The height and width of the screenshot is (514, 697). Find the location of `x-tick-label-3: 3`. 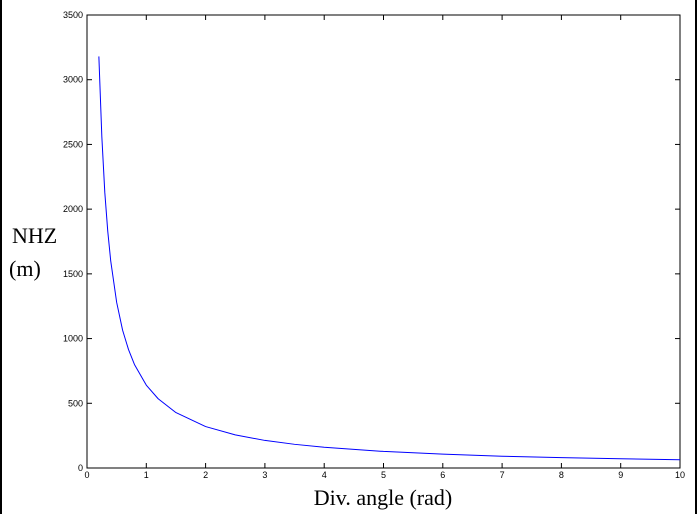

x-tick-label-3: 3 is located at coordinates (264, 475).